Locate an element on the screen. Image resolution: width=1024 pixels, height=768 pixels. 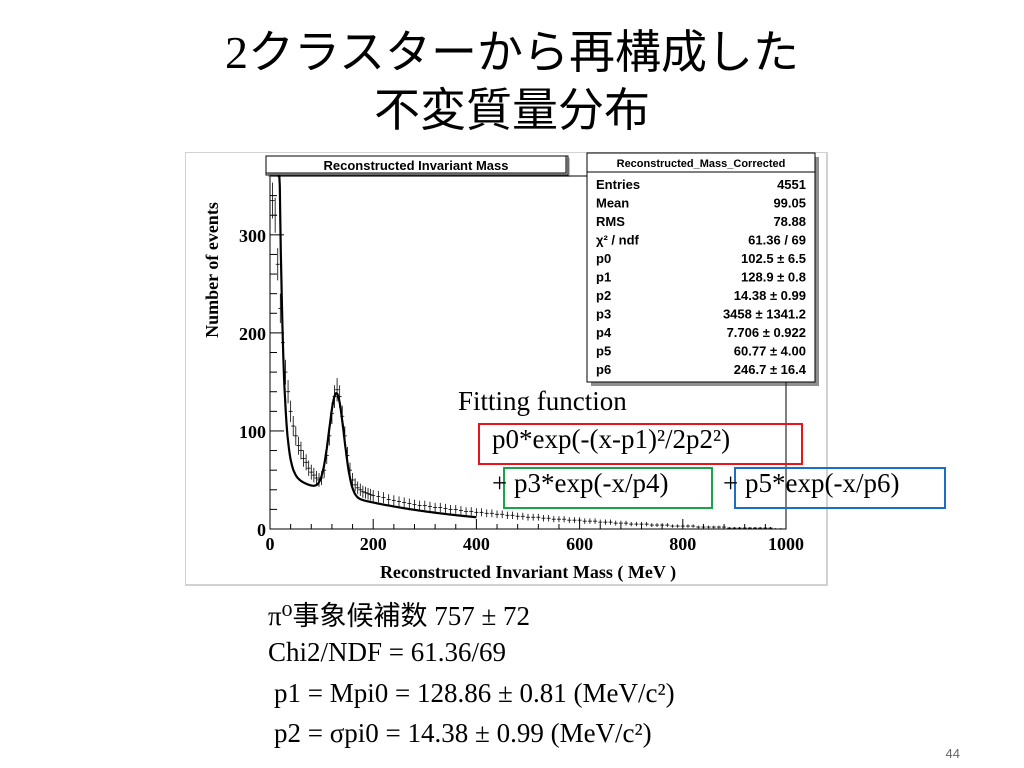
stats-label: p2 is located at coordinates (603, 295).